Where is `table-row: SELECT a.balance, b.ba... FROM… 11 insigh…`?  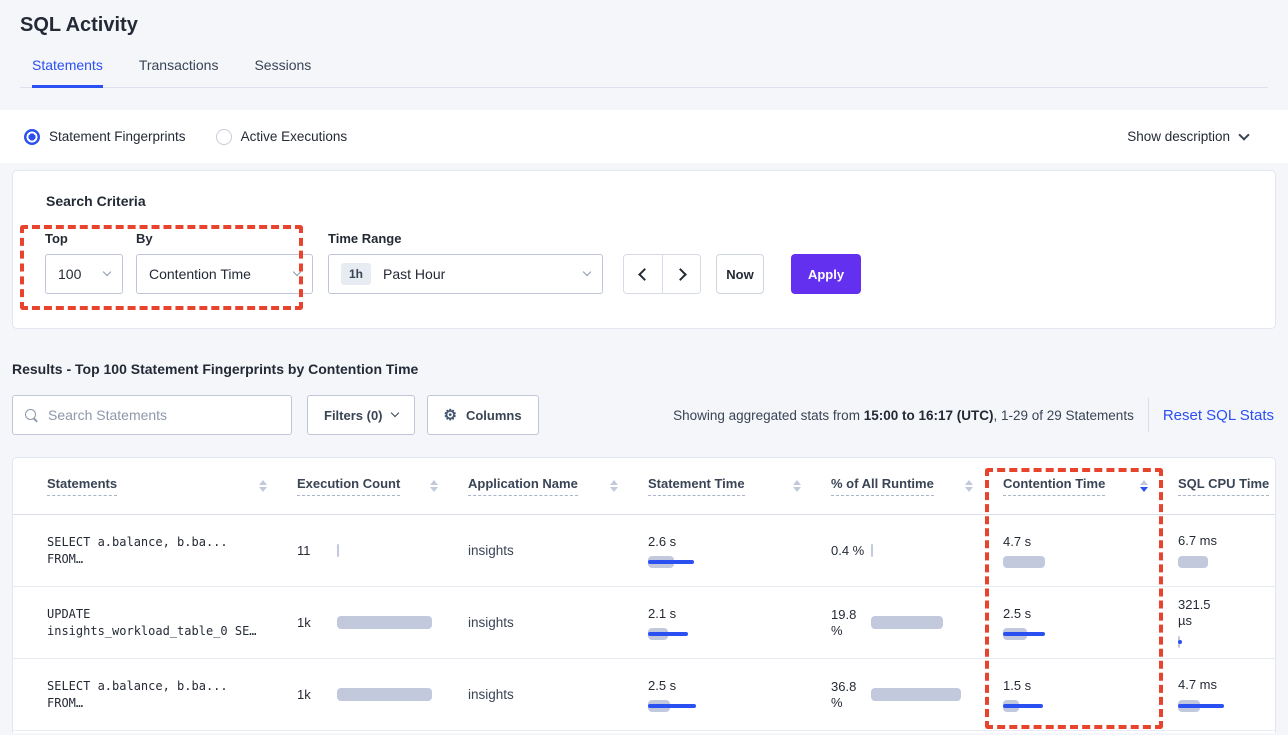 table-row: SELECT a.balance, b.ba... FROM… 11 insigh… is located at coordinates (644, 551).